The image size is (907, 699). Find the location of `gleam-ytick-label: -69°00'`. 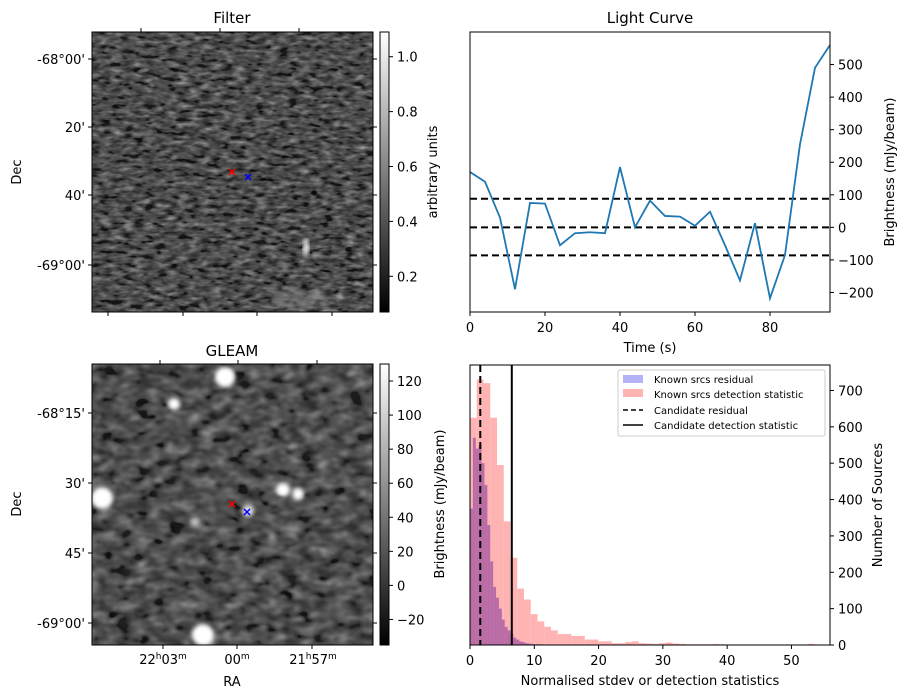

gleam-ytick-label: -69°00' is located at coordinates (61, 624).